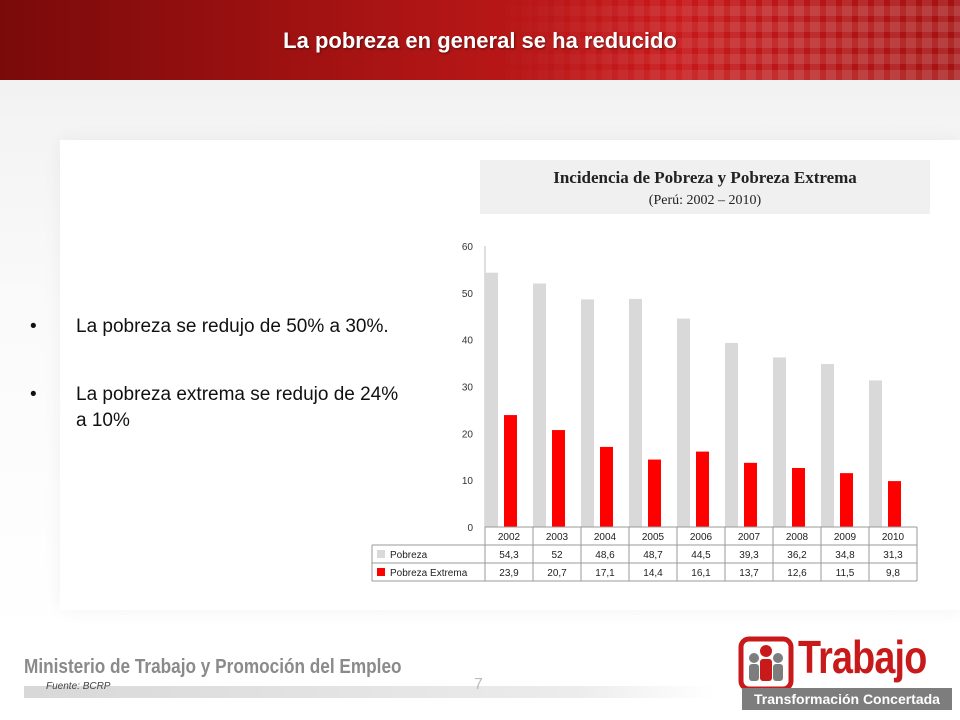 Image resolution: width=960 pixels, height=720 pixels. Describe the element at coordinates (749, 573) in the screenshot. I see `data-label: 13,7` at that location.